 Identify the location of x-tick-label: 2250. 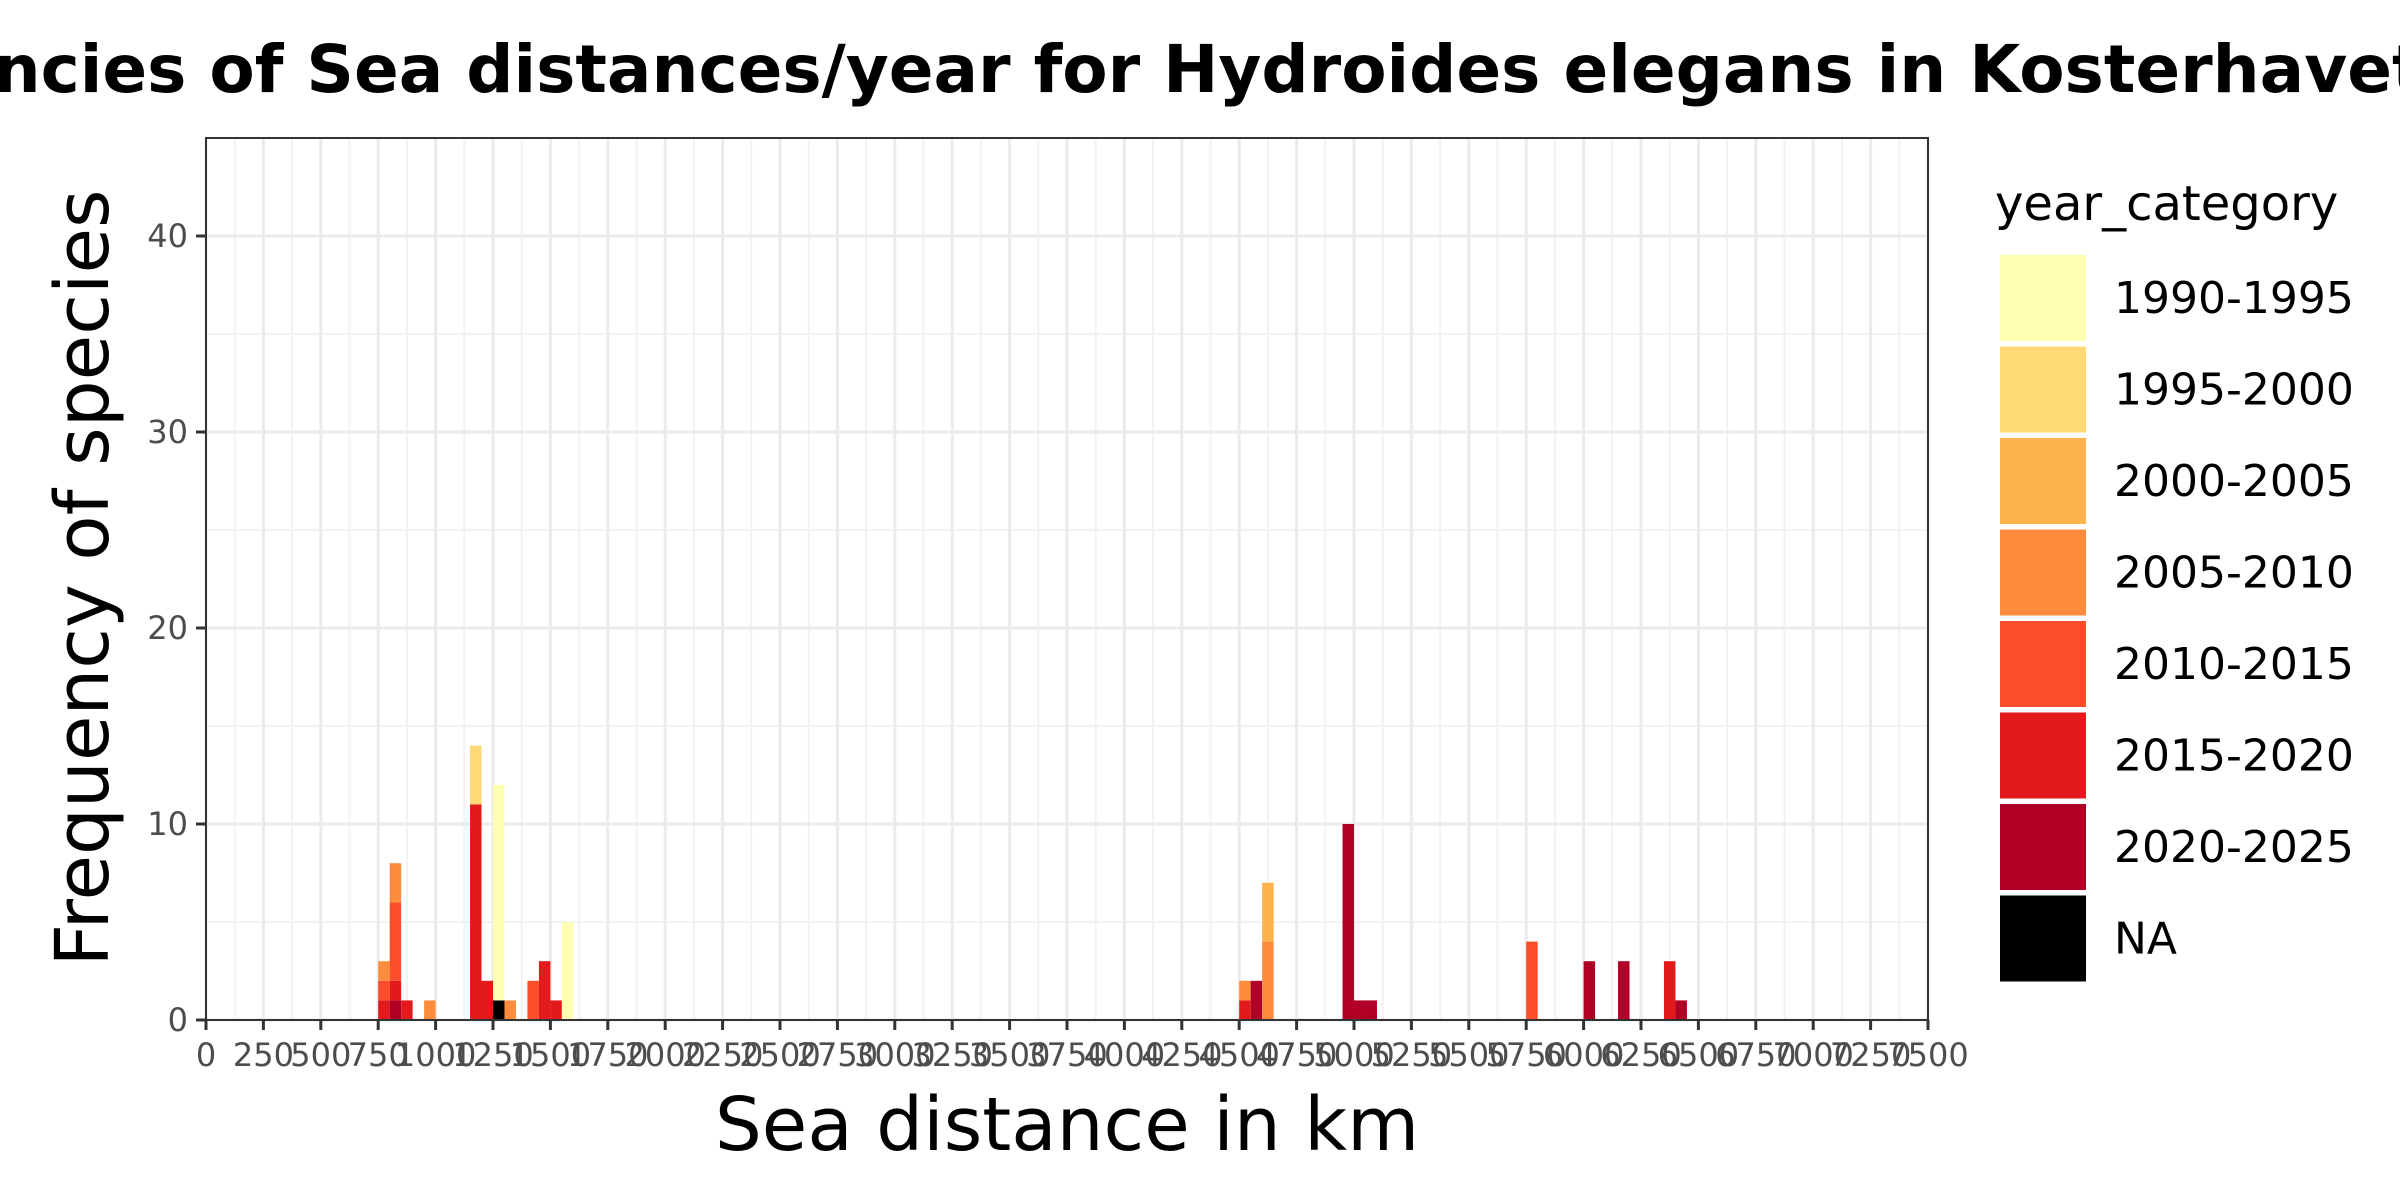
(722, 1055).